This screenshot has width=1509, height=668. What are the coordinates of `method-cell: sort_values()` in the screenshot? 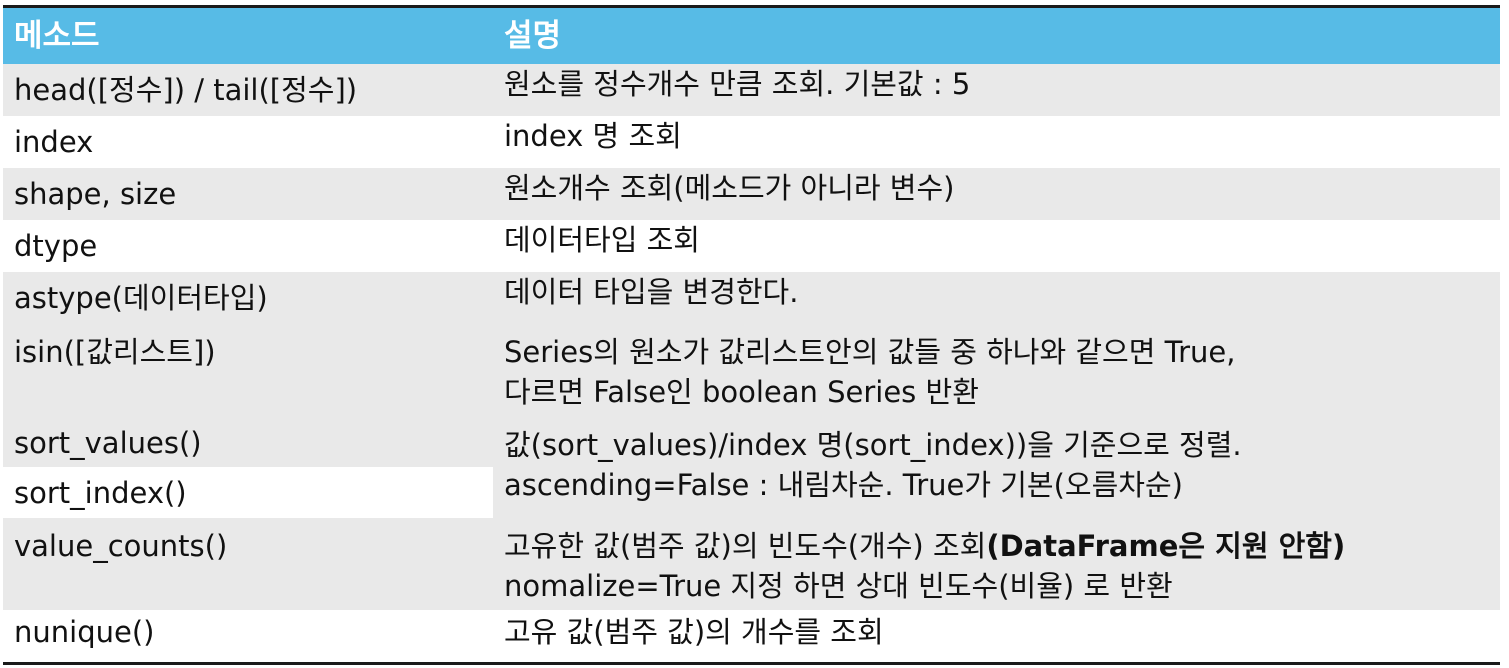 It's located at (248, 441).